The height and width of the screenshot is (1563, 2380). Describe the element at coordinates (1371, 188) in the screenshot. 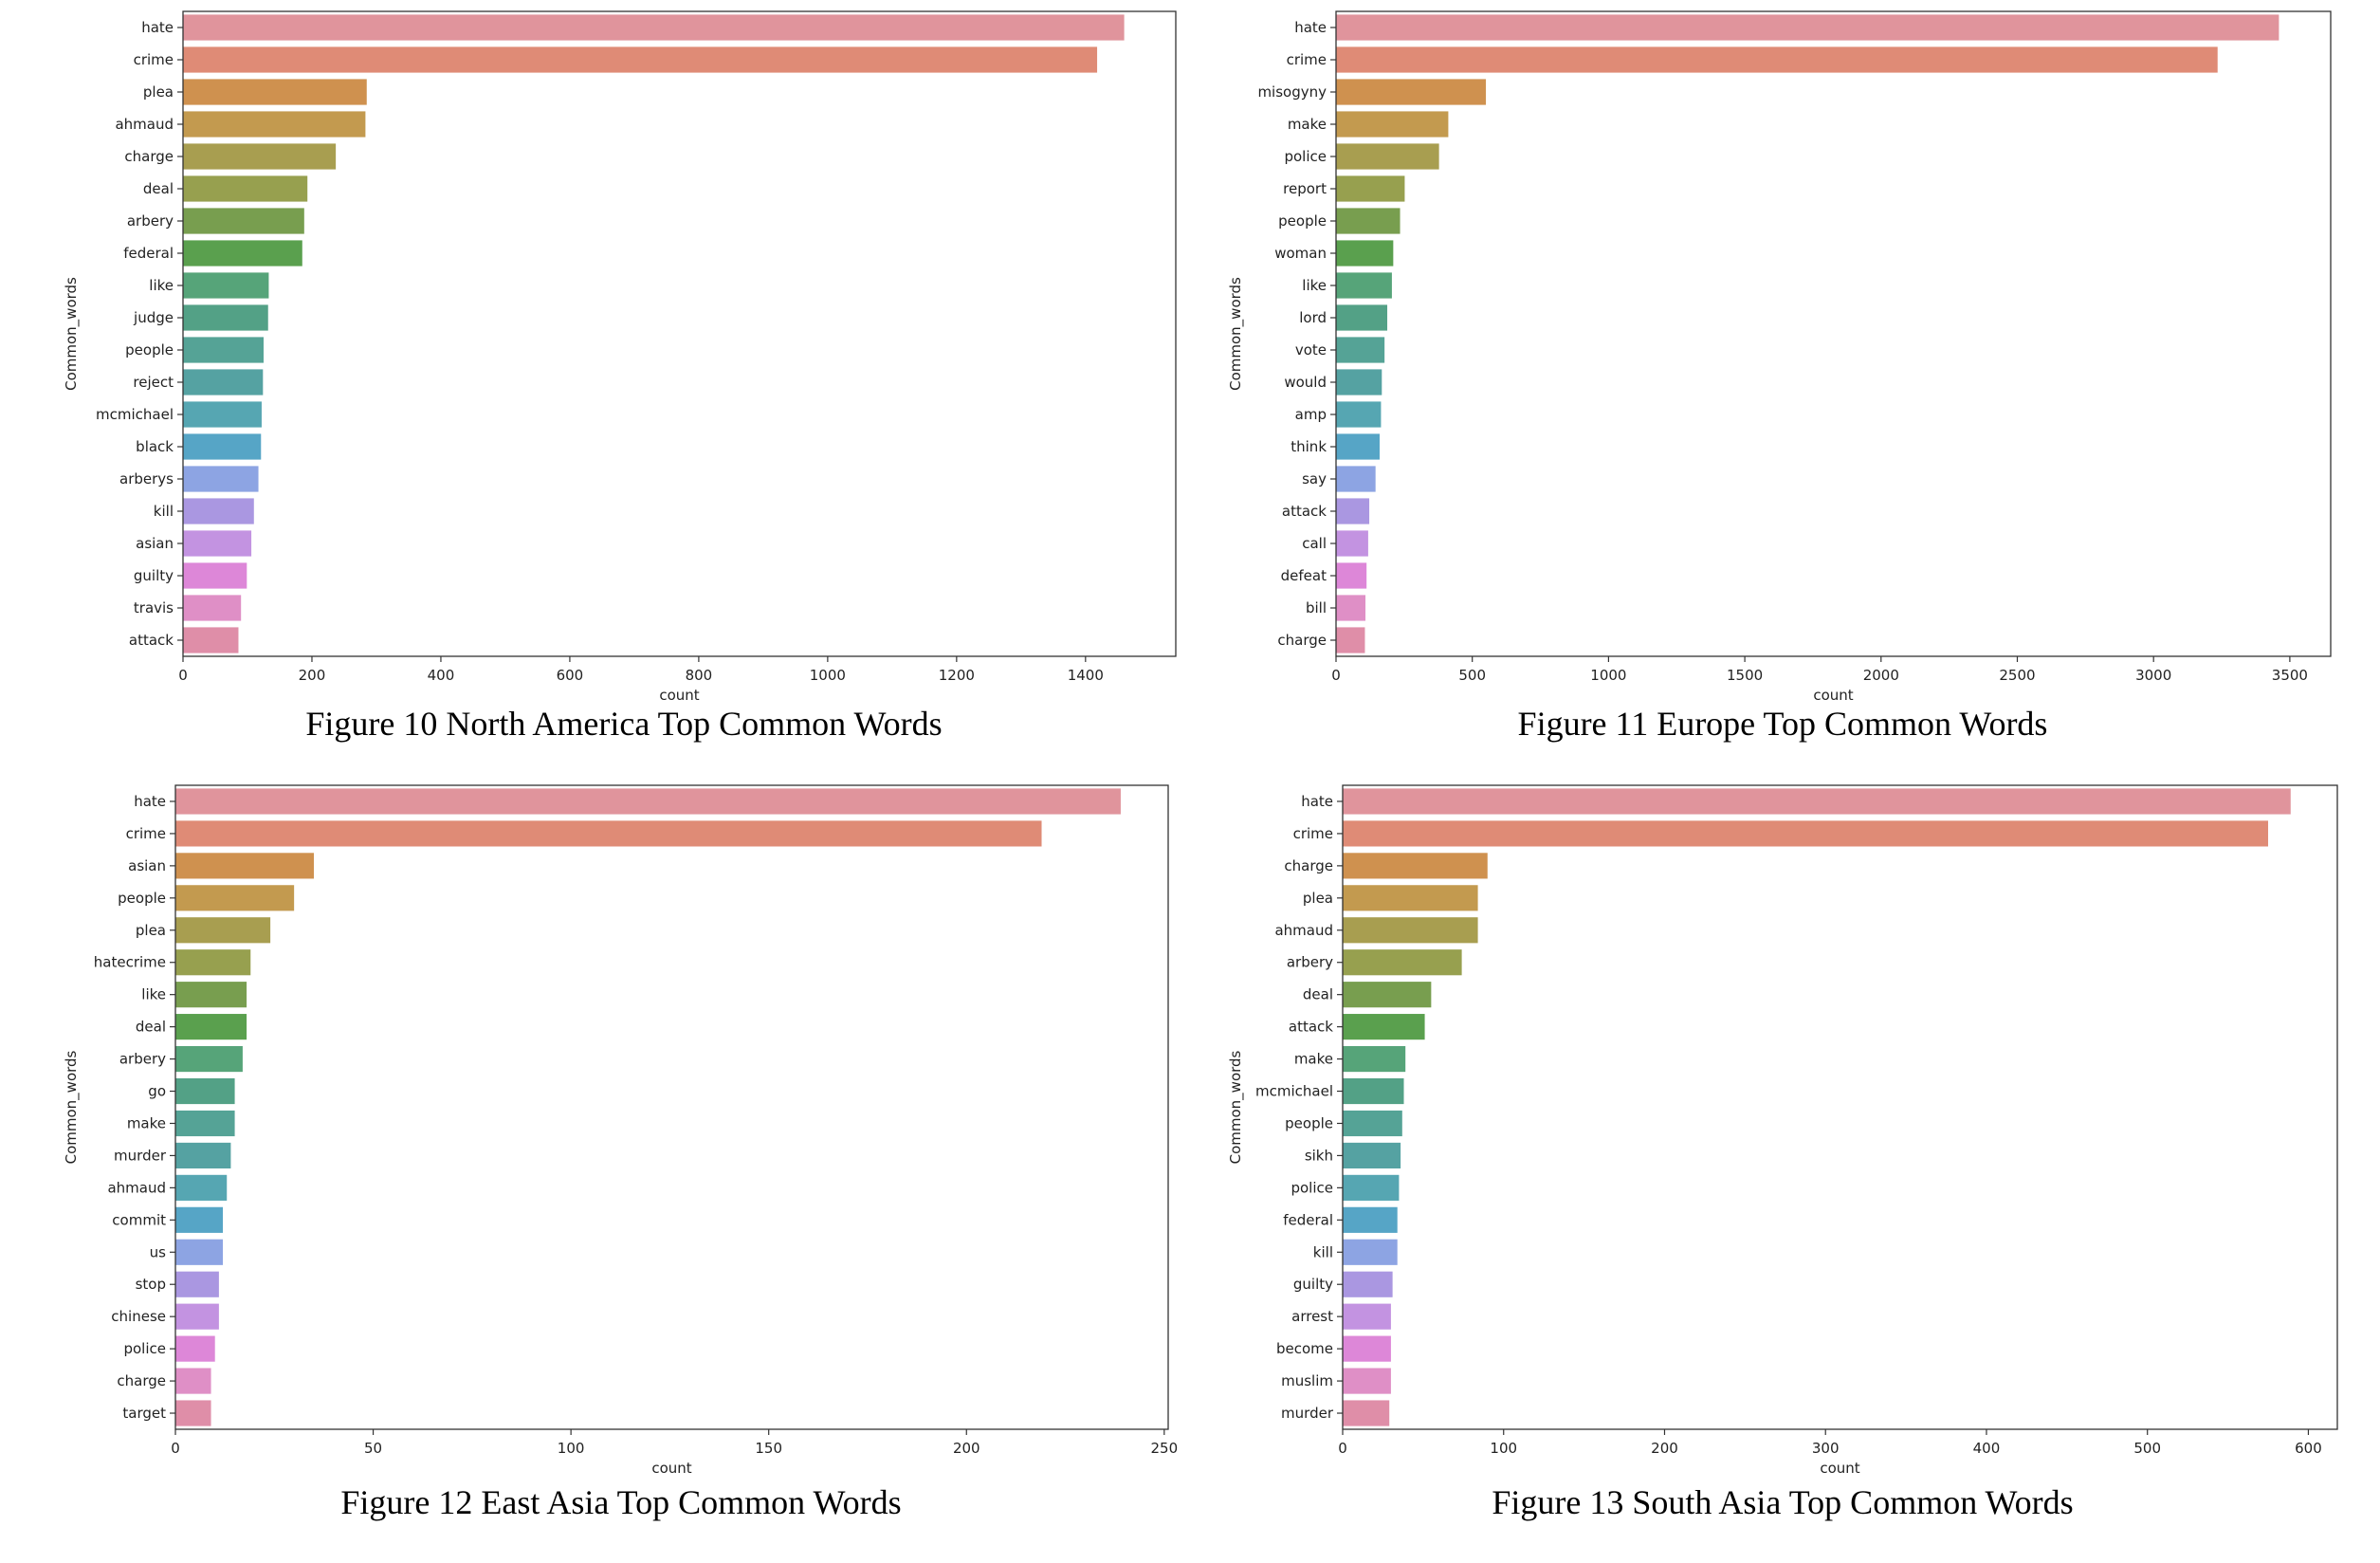

I see `bar-report` at that location.